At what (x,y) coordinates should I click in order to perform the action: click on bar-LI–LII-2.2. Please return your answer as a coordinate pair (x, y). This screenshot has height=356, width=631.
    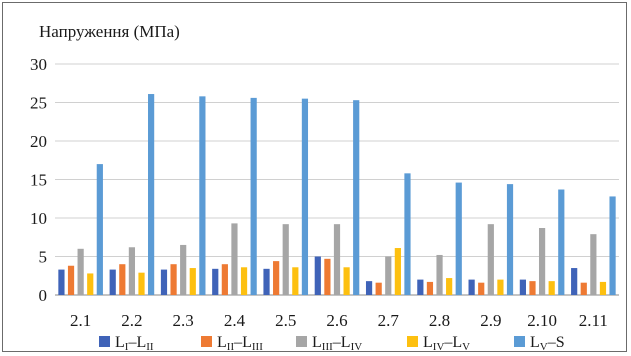
    Looking at the image, I should click on (112, 282).